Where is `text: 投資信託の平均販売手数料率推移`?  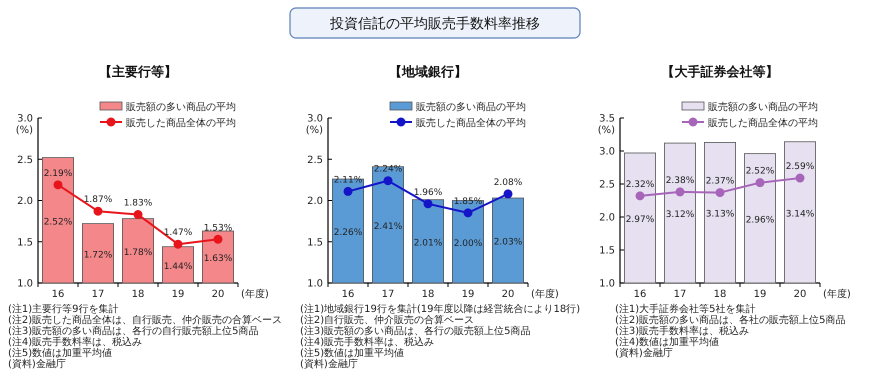 text: 投資信託の平均販売手数料率推移 is located at coordinates (434, 24).